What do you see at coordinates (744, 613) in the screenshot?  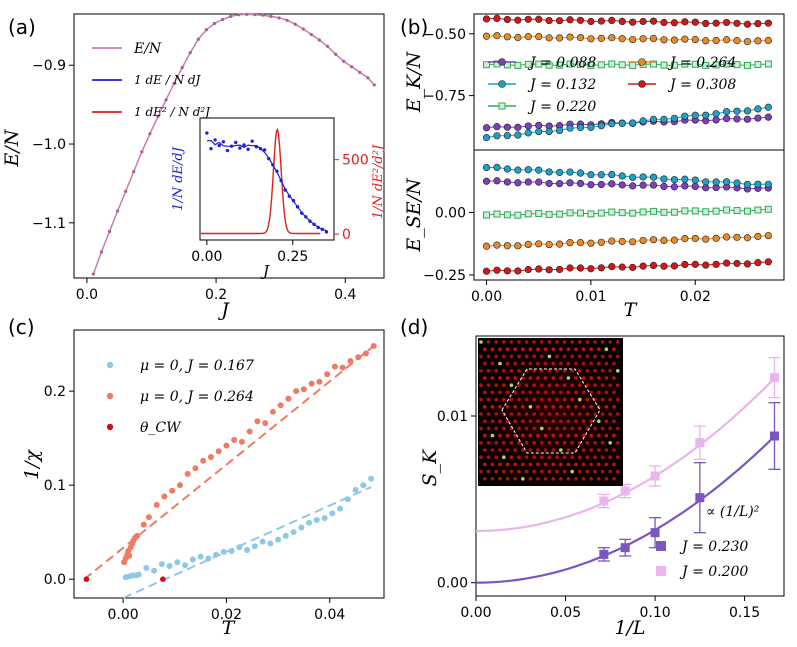 I see `d-x-tick-label: 0.15` at bounding box center [744, 613].